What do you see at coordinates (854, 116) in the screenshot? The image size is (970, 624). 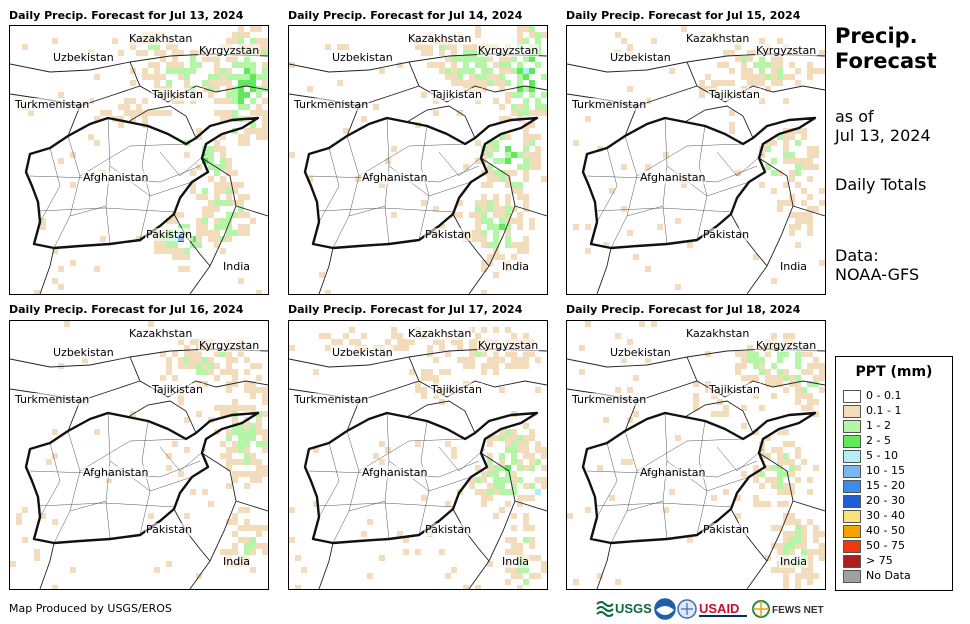 I see `as-of-label: as of` at bounding box center [854, 116].